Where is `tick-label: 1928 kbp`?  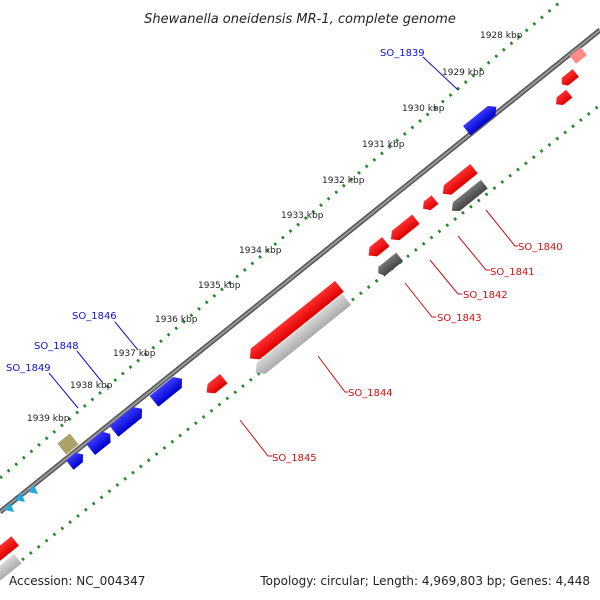 tick-label: 1928 kbp is located at coordinates (501, 36).